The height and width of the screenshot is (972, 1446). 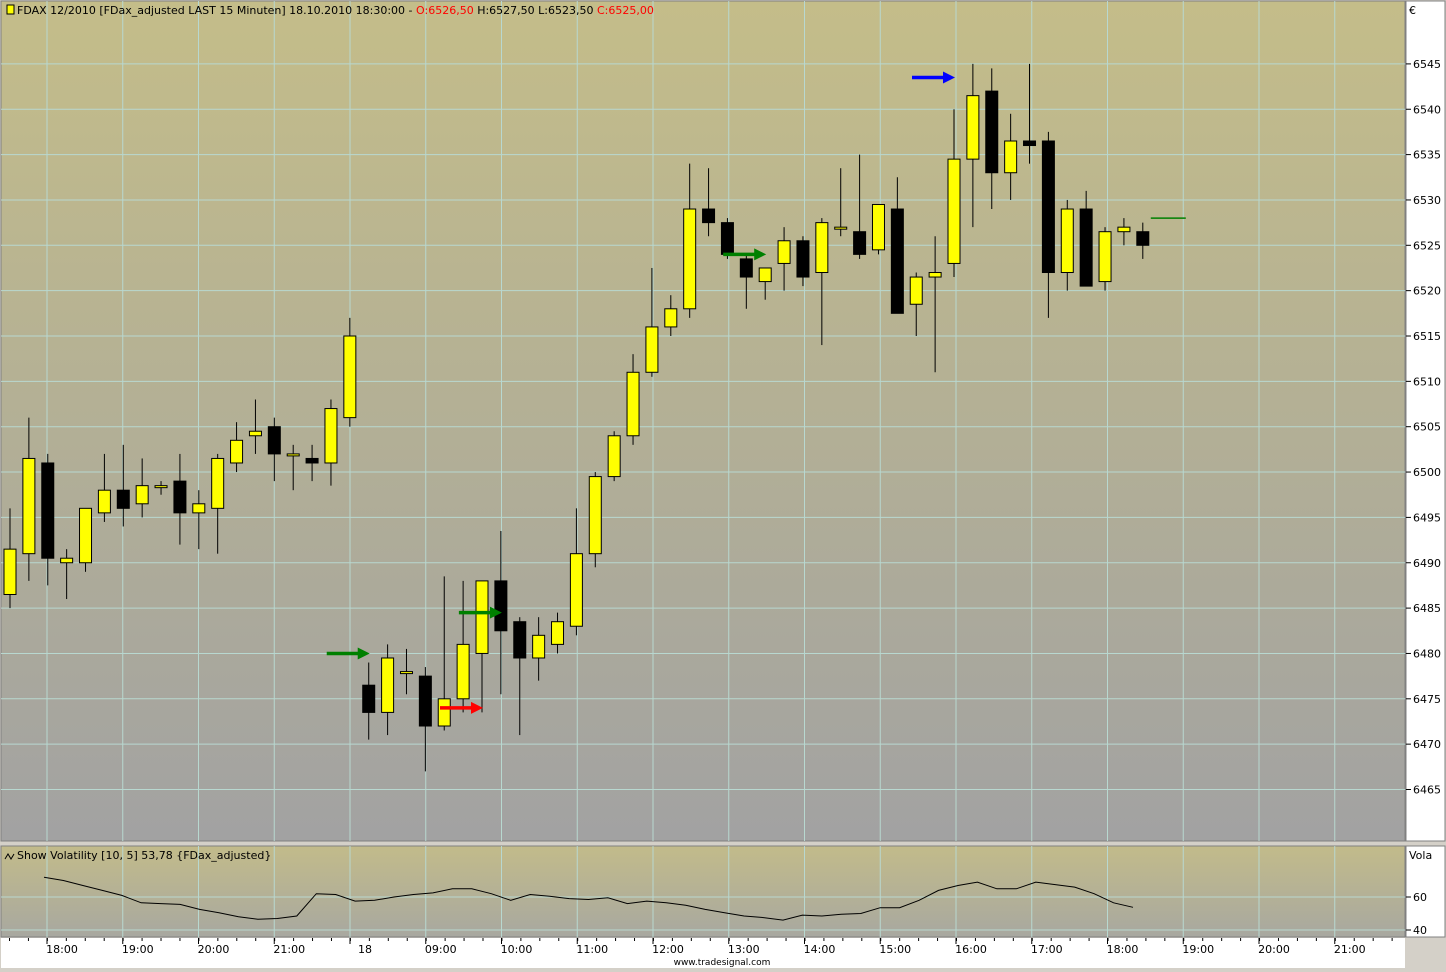 I want to click on footer-credit: www.tradesignal.com, so click(x=722, y=963).